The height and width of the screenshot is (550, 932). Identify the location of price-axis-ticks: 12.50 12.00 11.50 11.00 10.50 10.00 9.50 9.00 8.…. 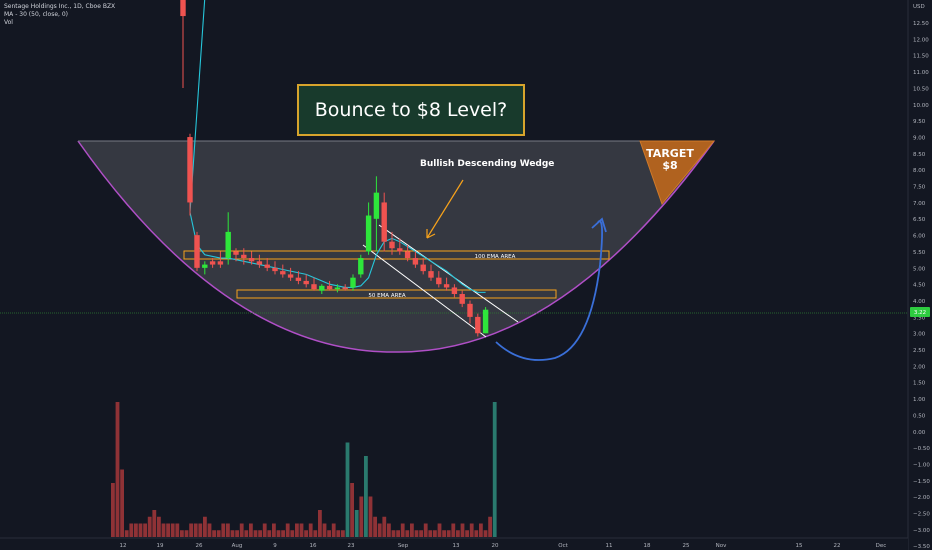
(921, 285).